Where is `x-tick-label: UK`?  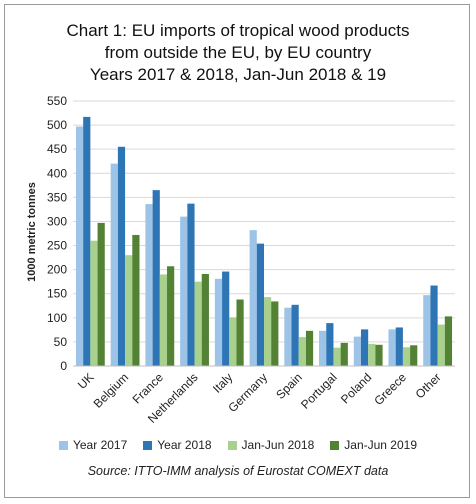 x-tick-label: UK is located at coordinates (86, 381).